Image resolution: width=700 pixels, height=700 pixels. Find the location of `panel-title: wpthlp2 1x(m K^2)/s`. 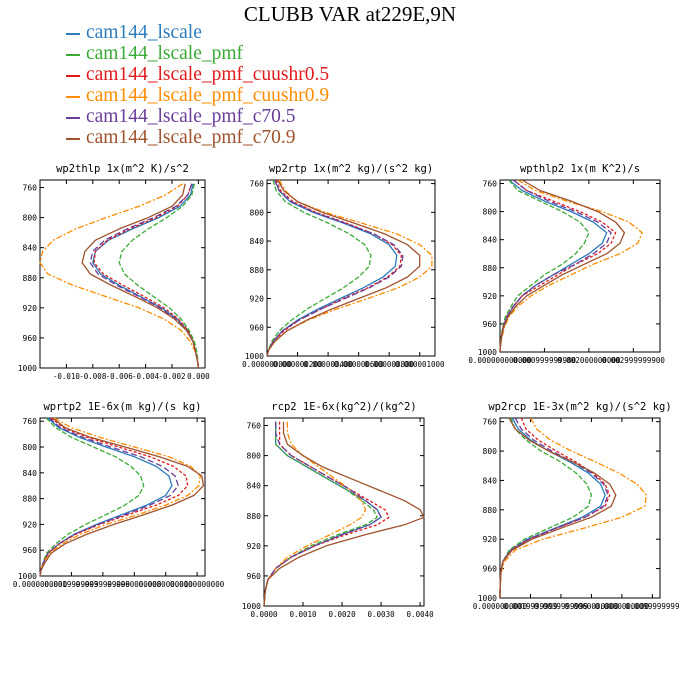

panel-title: wpthlp2 1x(m K^2)/s is located at coordinates (580, 169).